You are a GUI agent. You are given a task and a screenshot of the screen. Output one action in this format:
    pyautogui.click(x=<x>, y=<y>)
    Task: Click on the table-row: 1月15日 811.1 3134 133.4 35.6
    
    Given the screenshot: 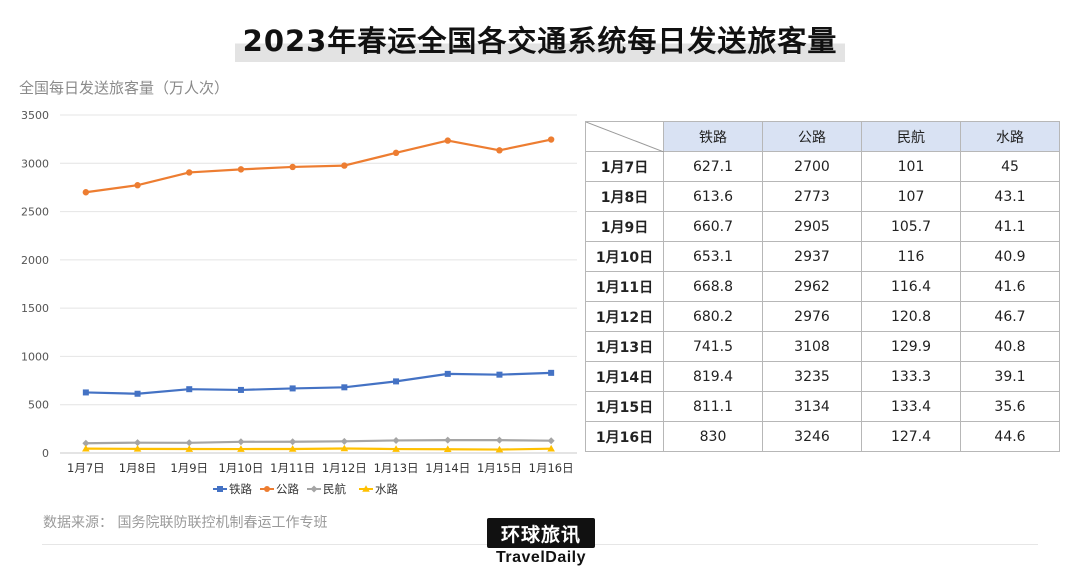 What is the action you would take?
    pyautogui.click(x=822, y=406)
    